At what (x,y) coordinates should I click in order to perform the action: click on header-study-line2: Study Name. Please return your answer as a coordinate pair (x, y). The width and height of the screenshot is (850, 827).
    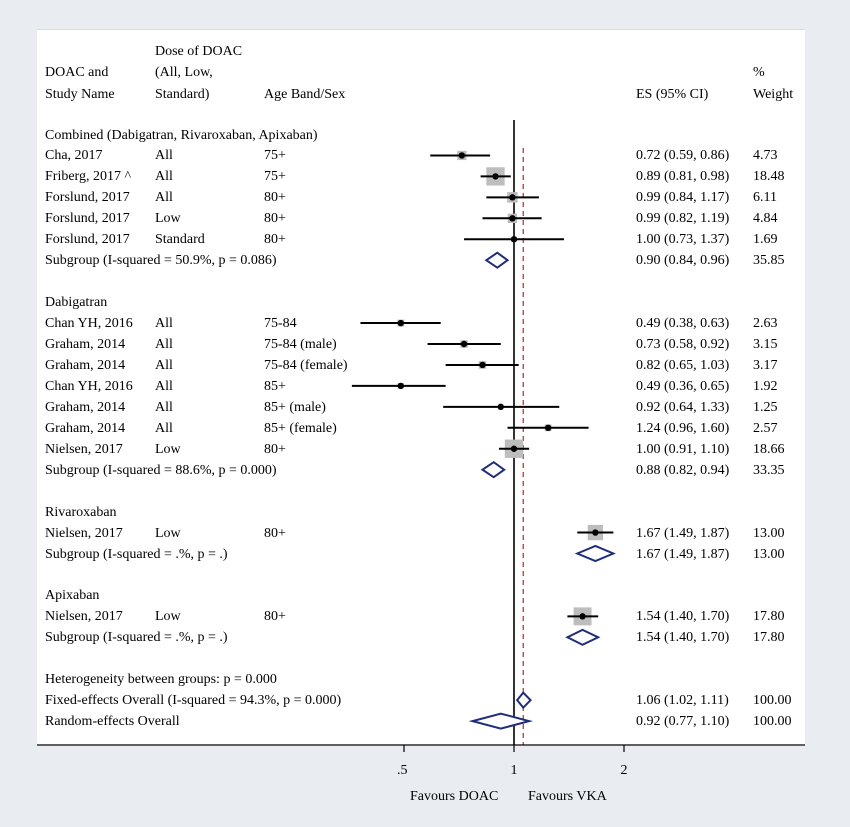
    Looking at the image, I should click on (80, 94).